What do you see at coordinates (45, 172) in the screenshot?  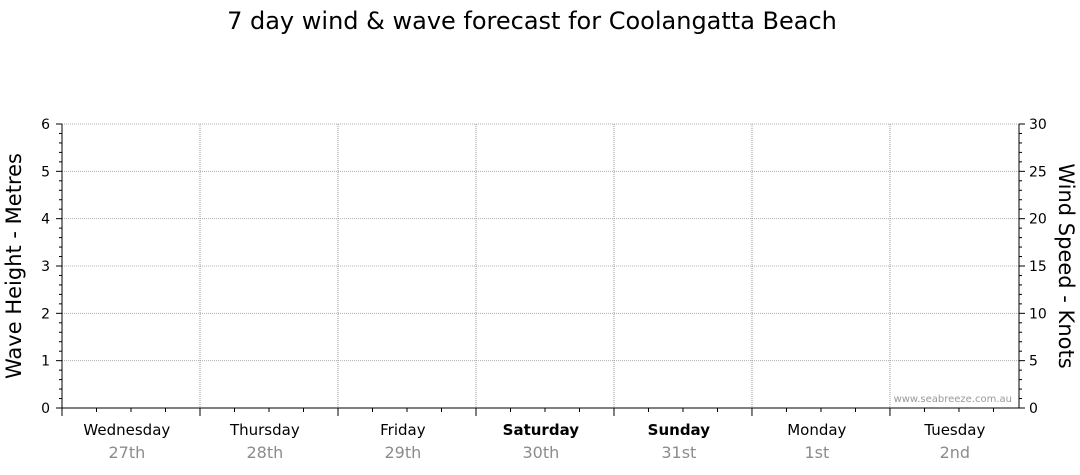 I see `left-tick-label: 5` at bounding box center [45, 172].